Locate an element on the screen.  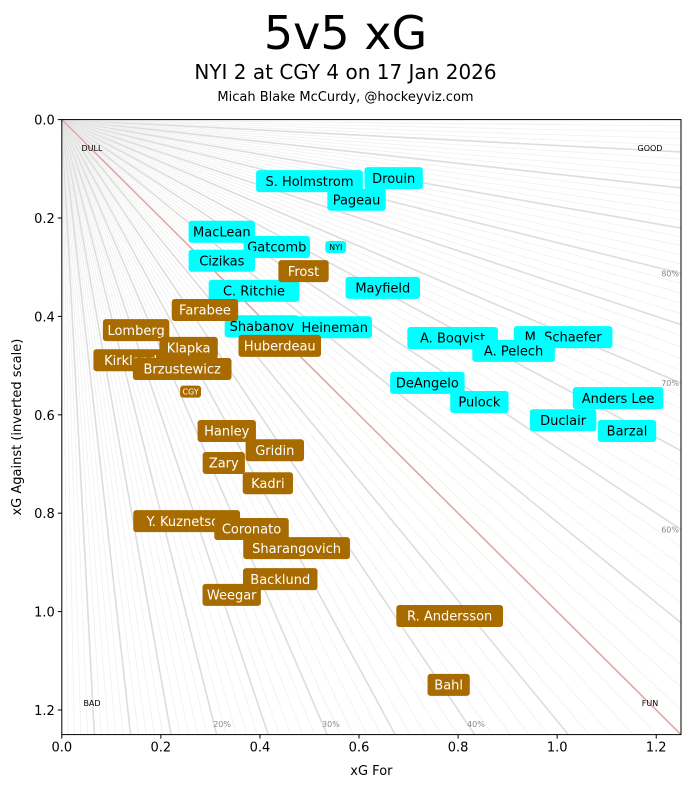
percent-label: 40% is located at coordinates (476, 724).